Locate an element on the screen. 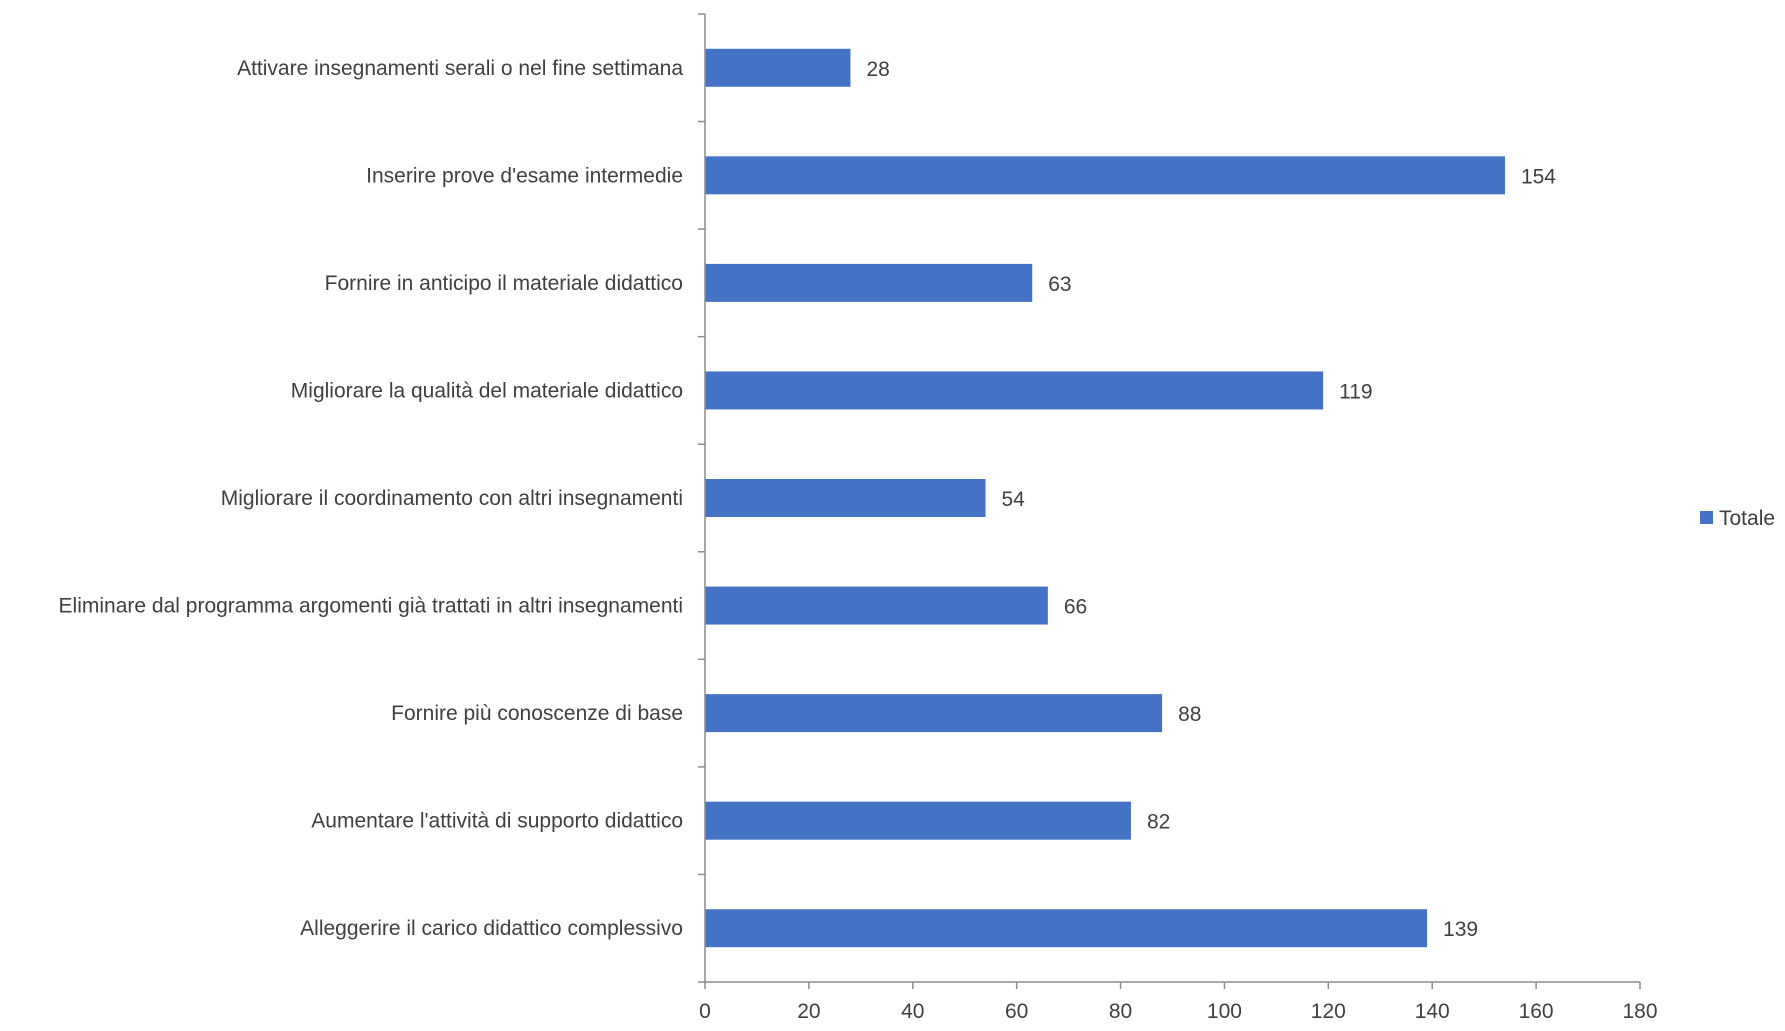 Image resolution: width=1785 pixels, height=1031 pixels. data-label: 119 is located at coordinates (1355, 391).